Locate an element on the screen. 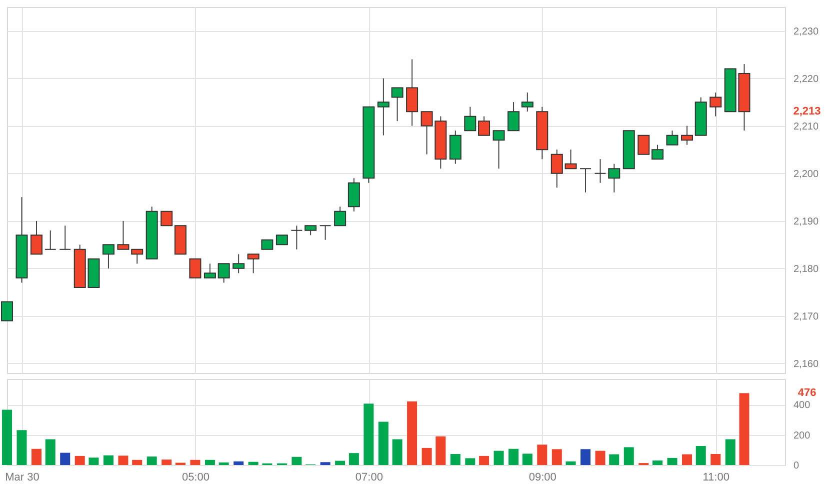  x-tick-label: 07:00 is located at coordinates (369, 478).